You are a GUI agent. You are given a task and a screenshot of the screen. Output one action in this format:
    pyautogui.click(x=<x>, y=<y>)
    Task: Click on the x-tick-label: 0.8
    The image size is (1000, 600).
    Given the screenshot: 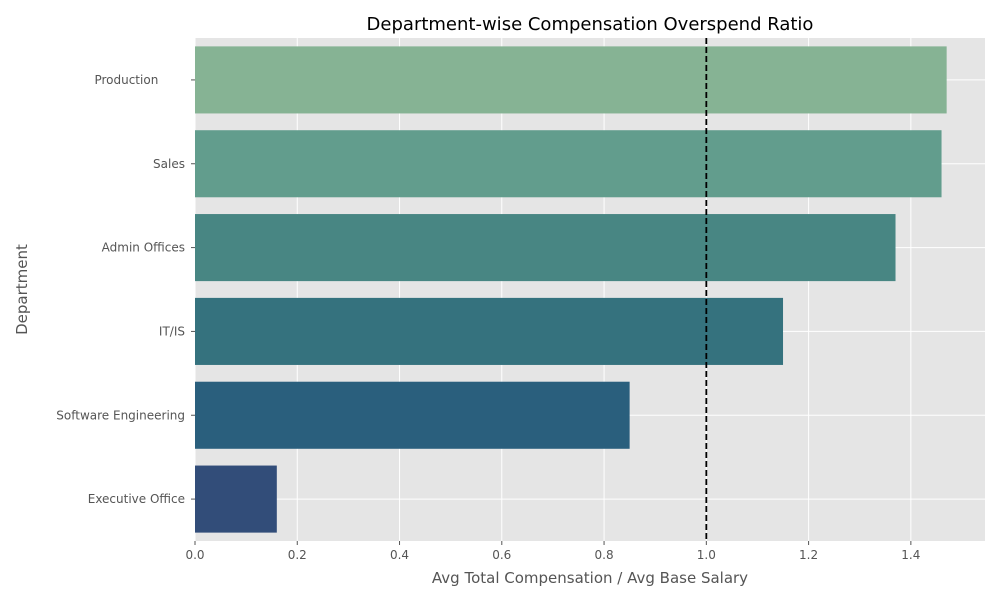 What is the action you would take?
    pyautogui.click(x=604, y=555)
    